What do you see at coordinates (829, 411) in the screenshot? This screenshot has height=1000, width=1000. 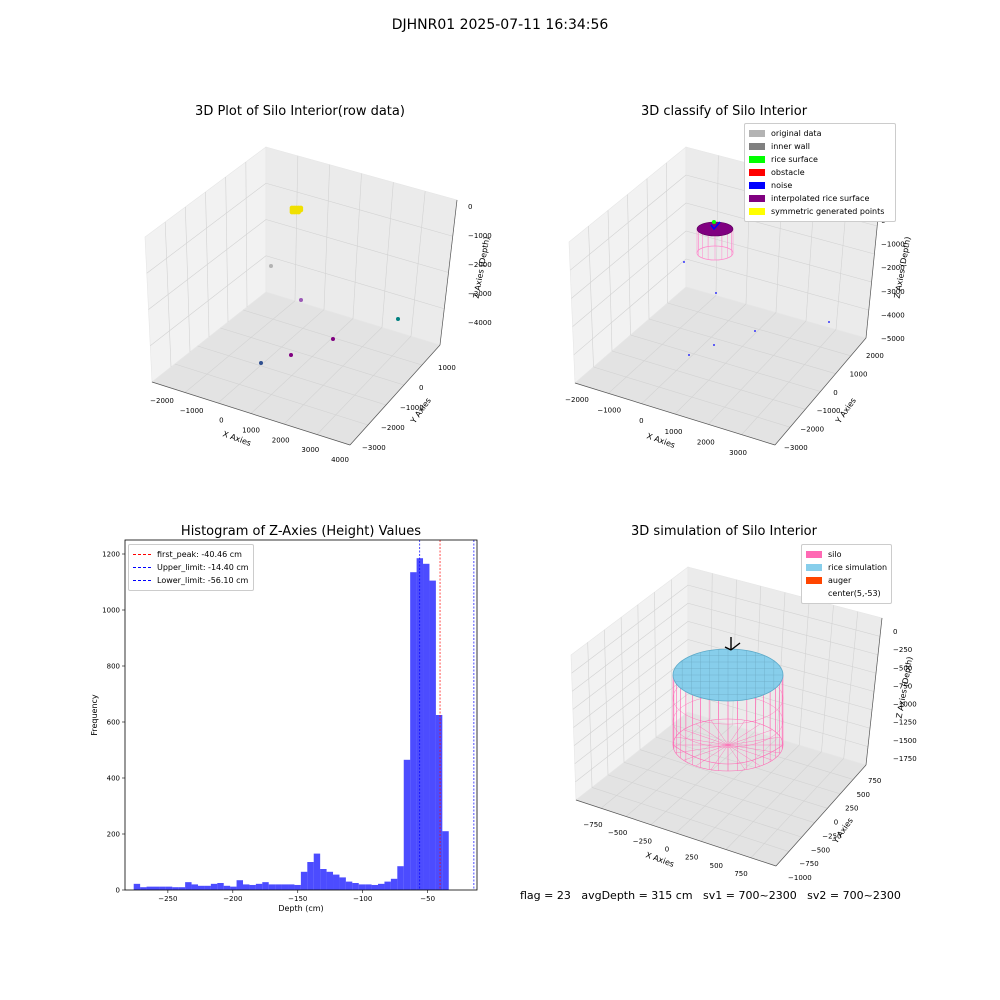 I see `y-tick-label: −1000` at bounding box center [829, 411].